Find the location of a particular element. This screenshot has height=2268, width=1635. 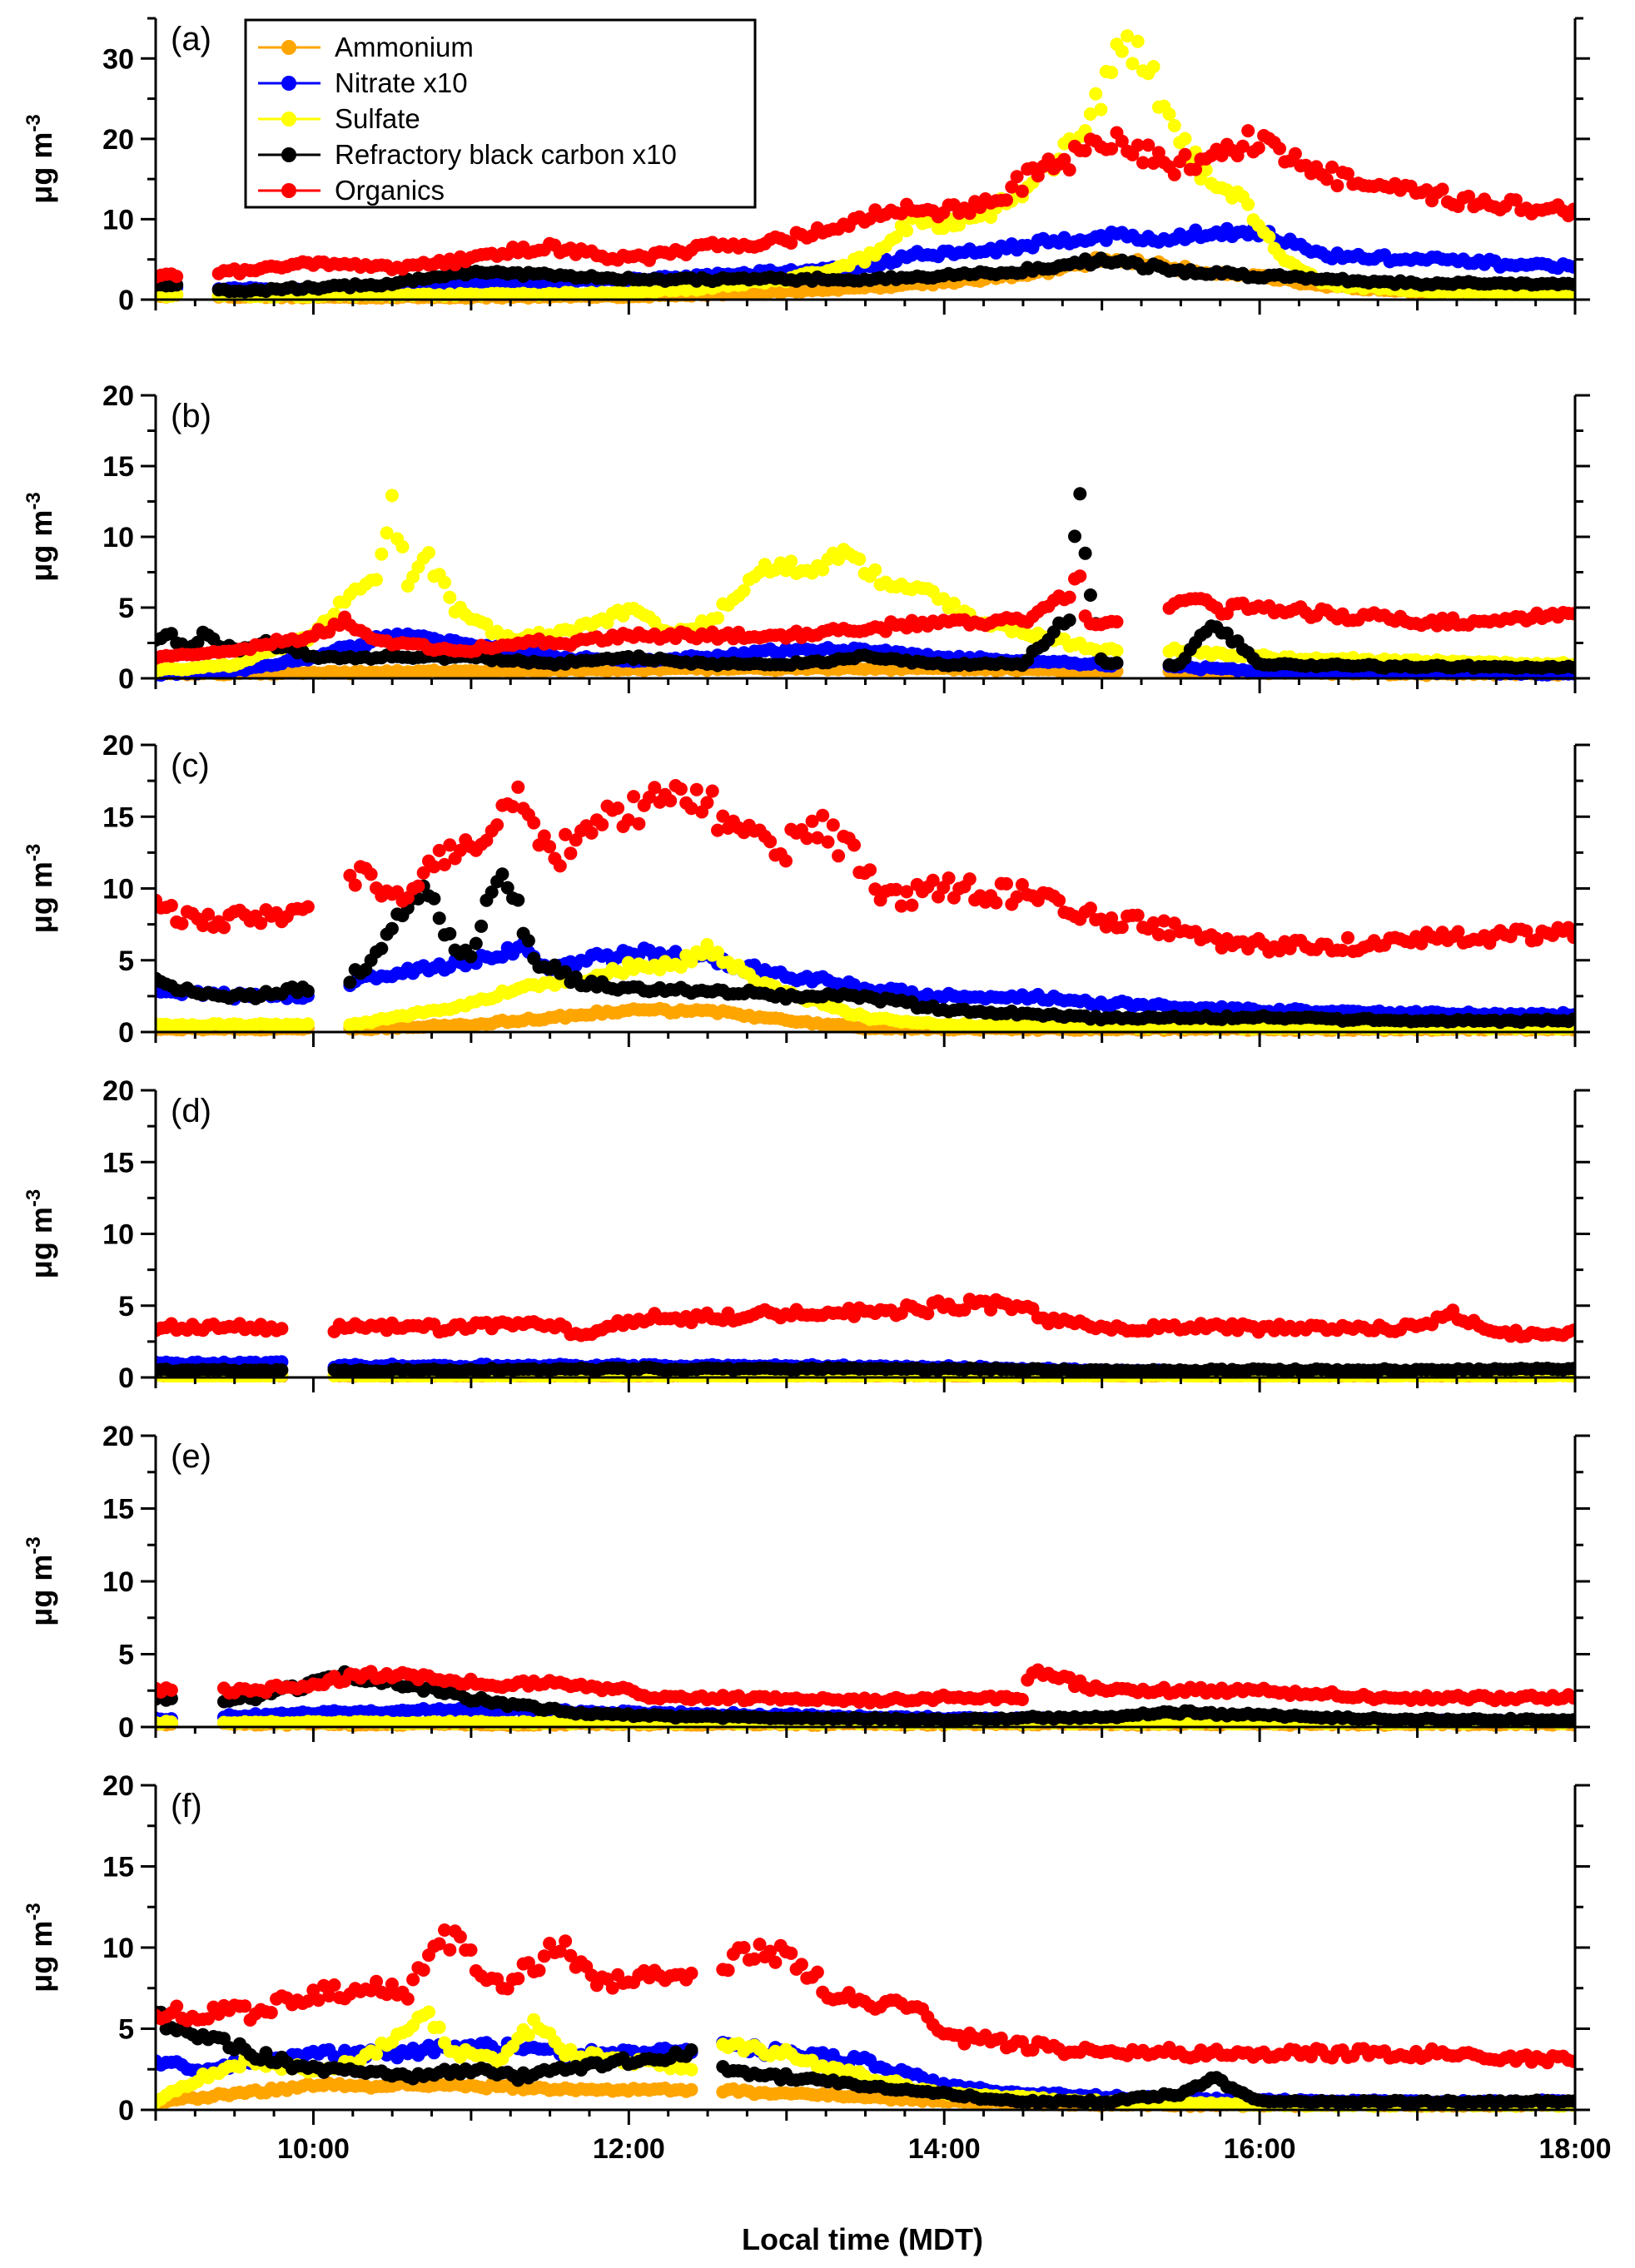

y-axis-title-main: μg m is located at coordinates (41, 168).